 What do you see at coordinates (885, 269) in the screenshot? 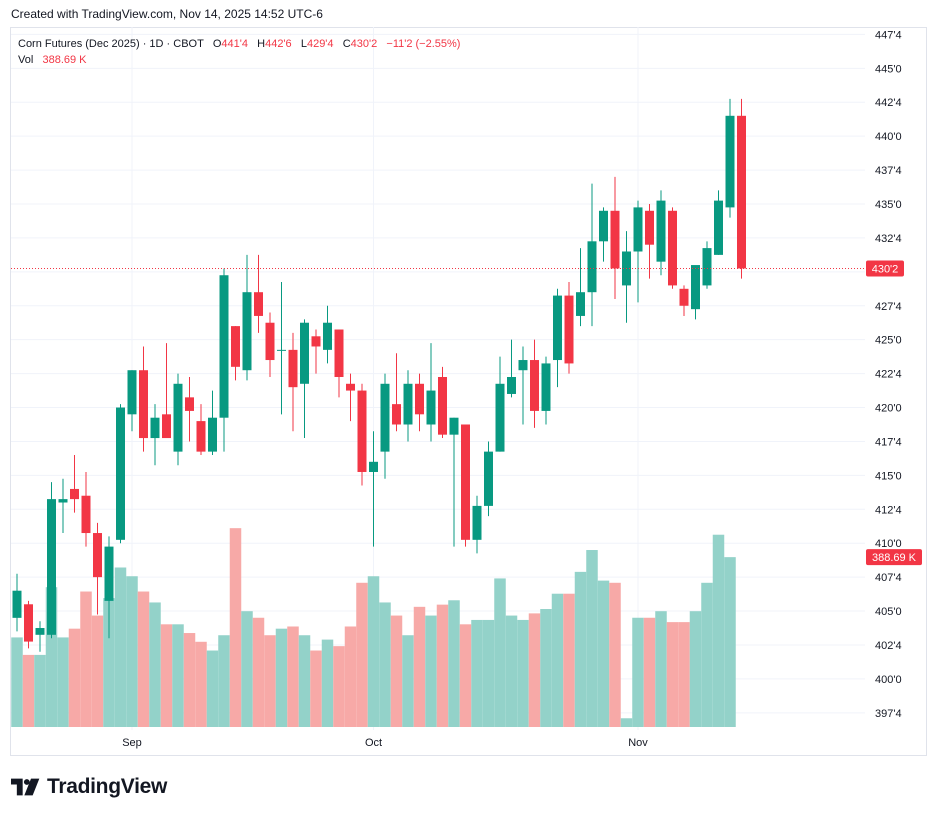
I see `last-price-label: 430'2` at bounding box center [885, 269].